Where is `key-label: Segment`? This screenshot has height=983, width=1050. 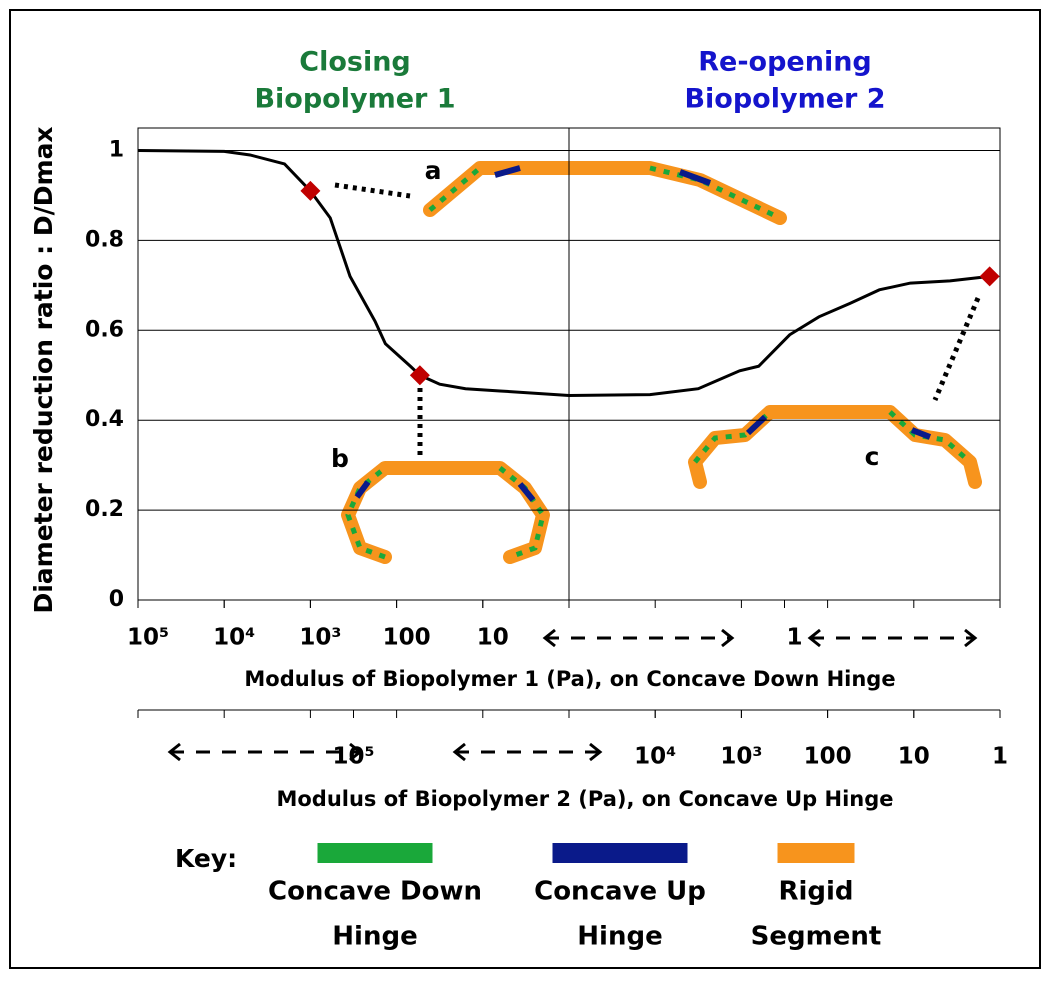 key-label: Segment is located at coordinates (816, 937).